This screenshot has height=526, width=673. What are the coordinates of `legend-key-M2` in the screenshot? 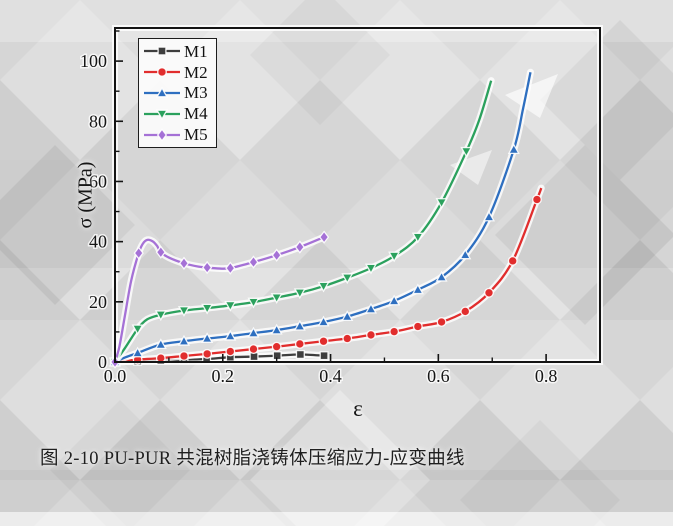 It's located at (162, 72).